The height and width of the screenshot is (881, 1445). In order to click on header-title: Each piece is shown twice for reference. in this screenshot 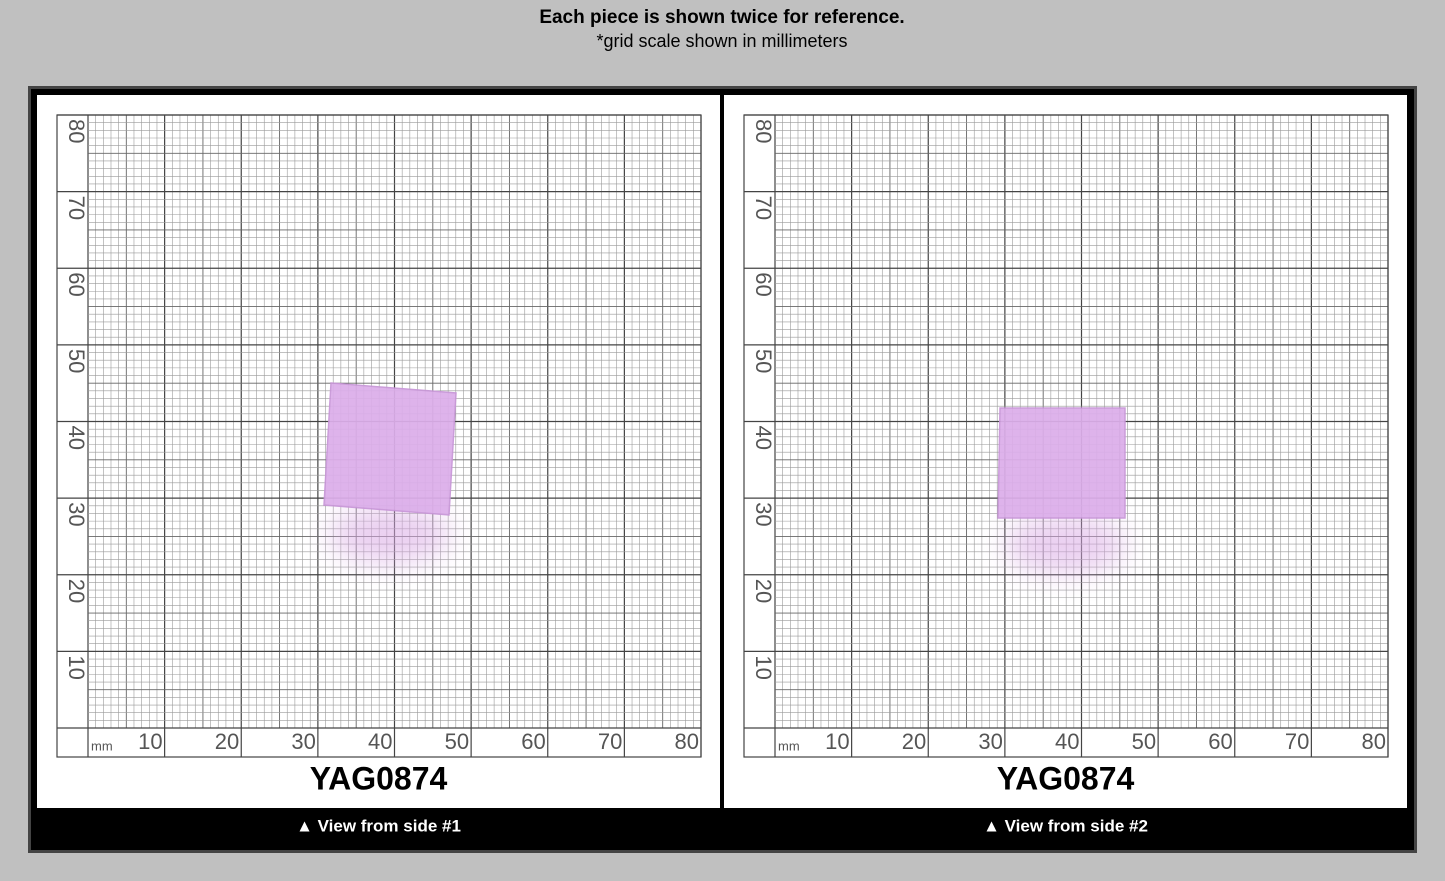, I will do `click(721, 17)`.